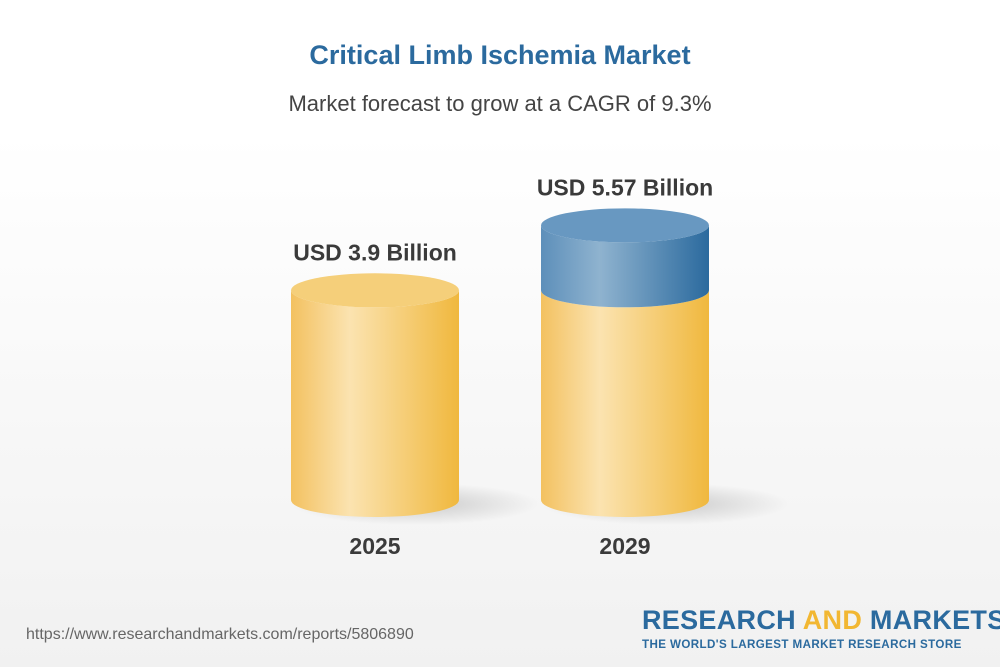 The height and width of the screenshot is (667, 1000). Describe the element at coordinates (375, 403) in the screenshot. I see `cylinder-body-2025` at that location.